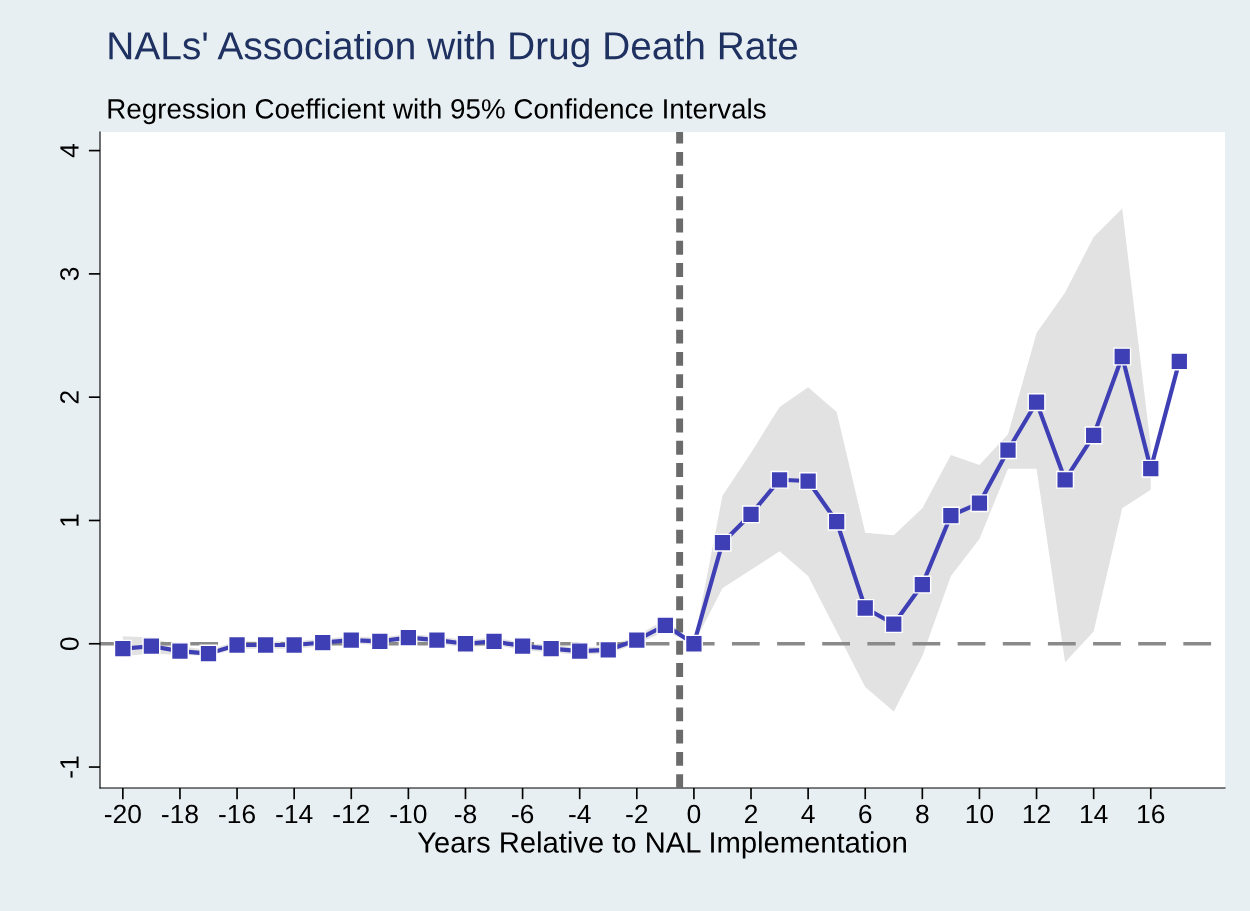 The height and width of the screenshot is (911, 1250). I want to click on x-tick-label: 12, so click(1036, 814).